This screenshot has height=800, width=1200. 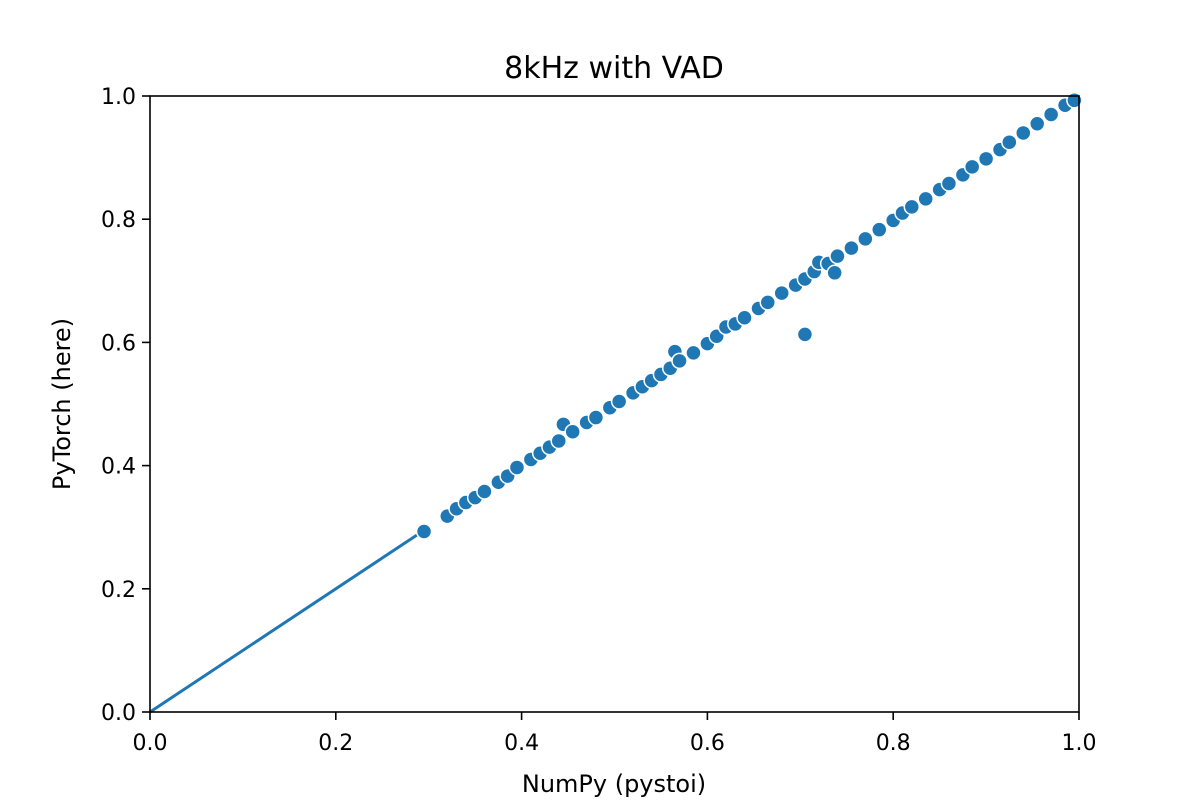 I want to click on y-tick-label: 0.4, so click(x=118, y=467).